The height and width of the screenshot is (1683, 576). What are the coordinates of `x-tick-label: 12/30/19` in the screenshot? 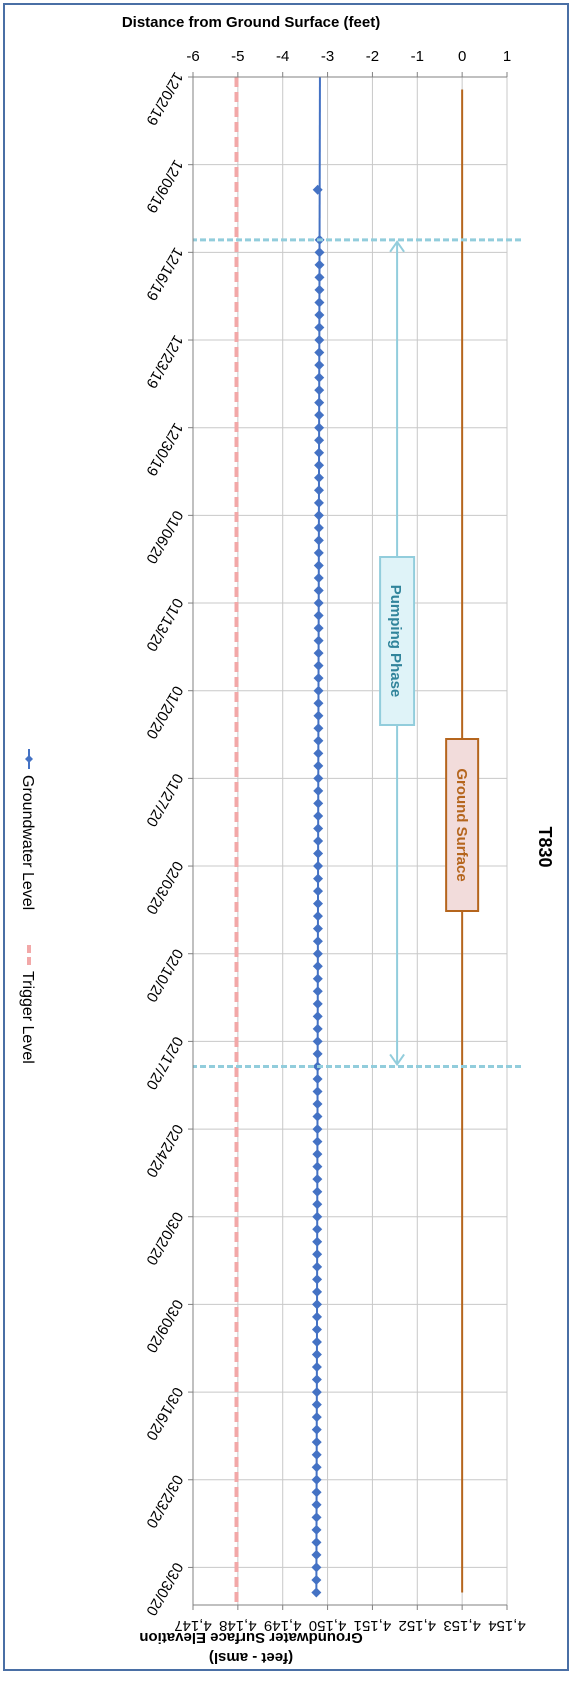 It's located at (164, 449).